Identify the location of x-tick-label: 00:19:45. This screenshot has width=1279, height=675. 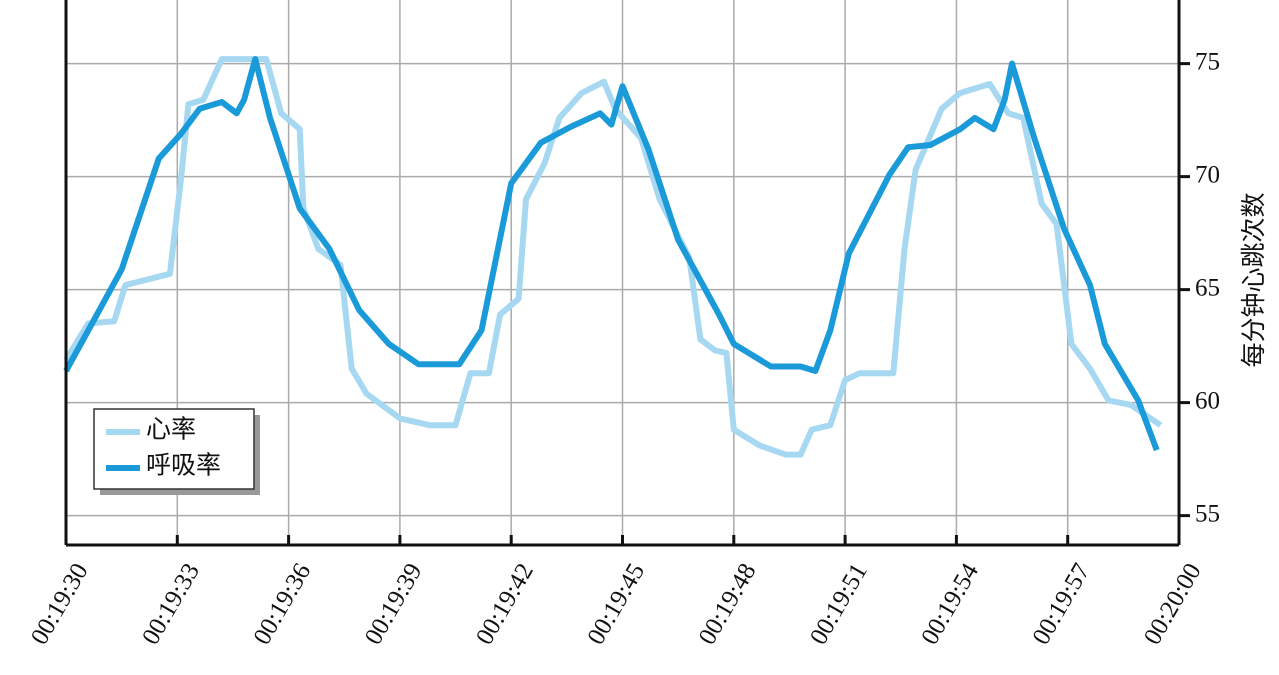
(616, 604).